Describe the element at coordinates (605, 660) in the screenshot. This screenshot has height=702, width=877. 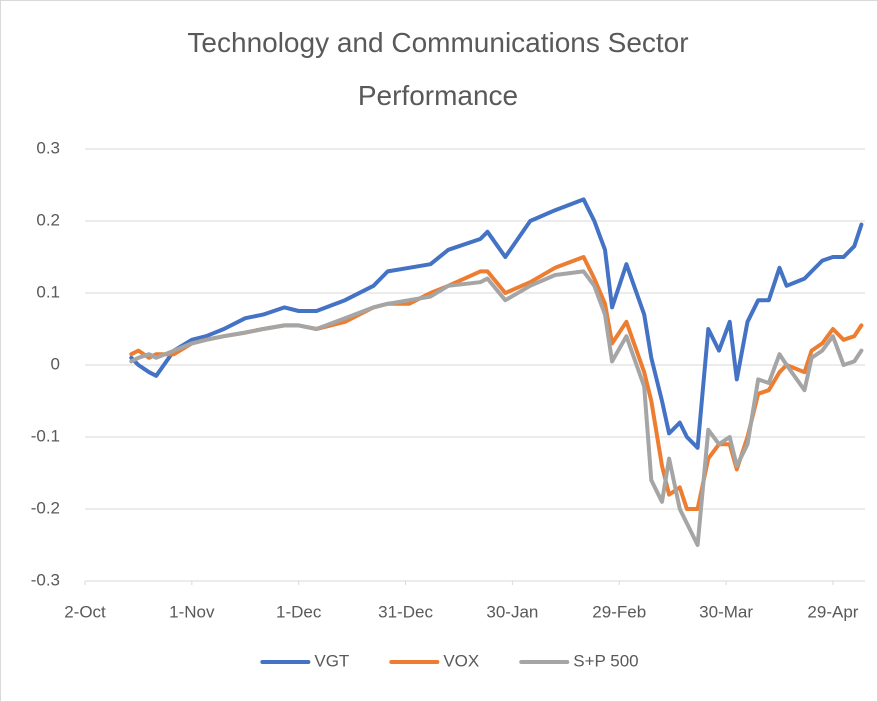
I see `legend-label: S+P 500` at that location.